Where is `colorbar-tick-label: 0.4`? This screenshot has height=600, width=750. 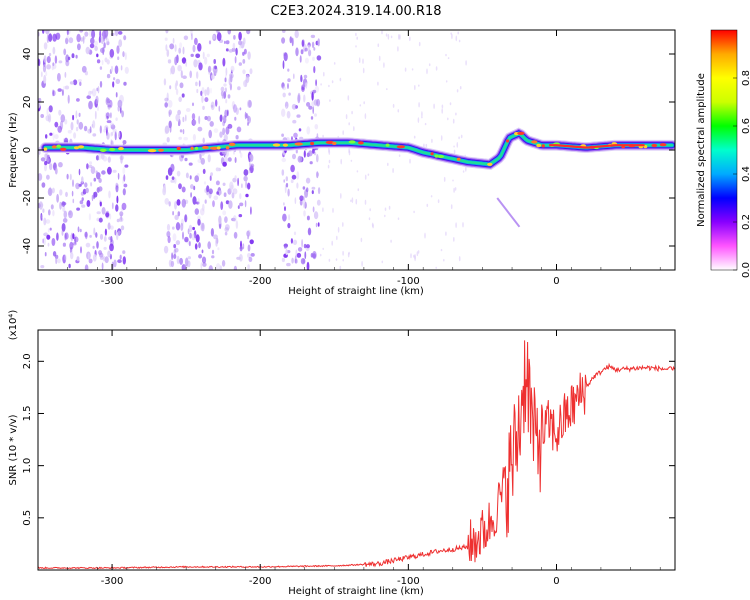 colorbar-tick-label: 0.4 is located at coordinates (745, 174).